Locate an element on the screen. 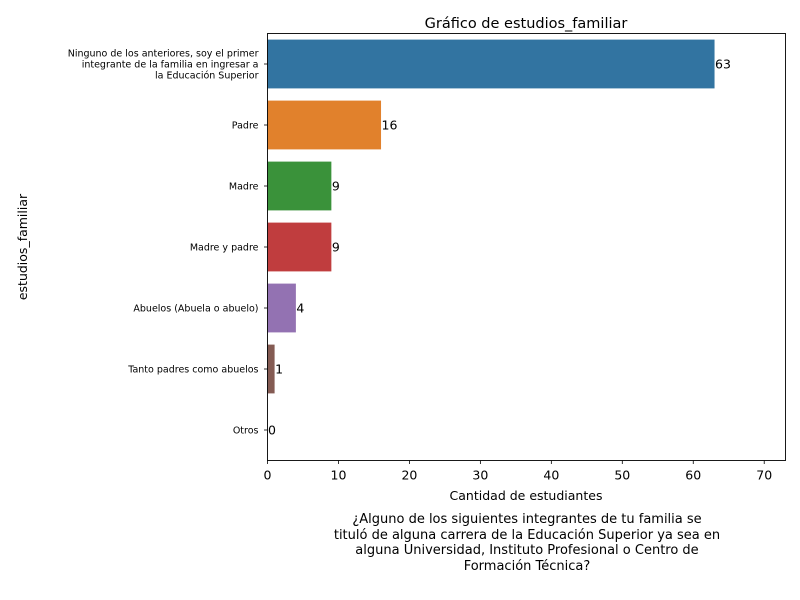  x-tick-label: 0 is located at coordinates (268, 475).